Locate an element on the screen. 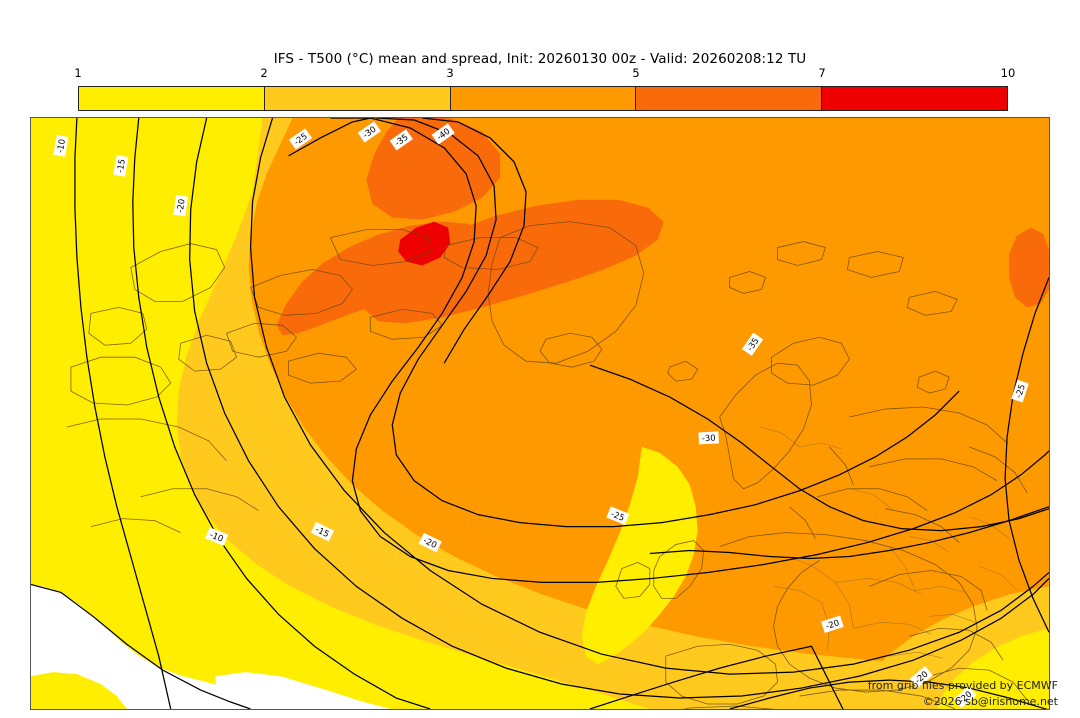 The height and width of the screenshot is (718, 1080). svg-text: -30 is located at coordinates (708, 438).